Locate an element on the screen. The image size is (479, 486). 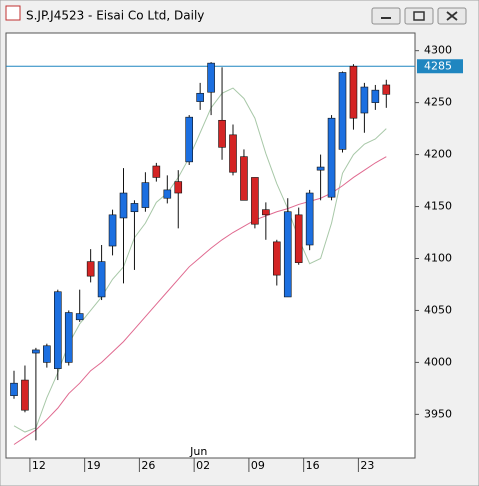
x-tick-label: 12 is located at coordinates (39, 465).